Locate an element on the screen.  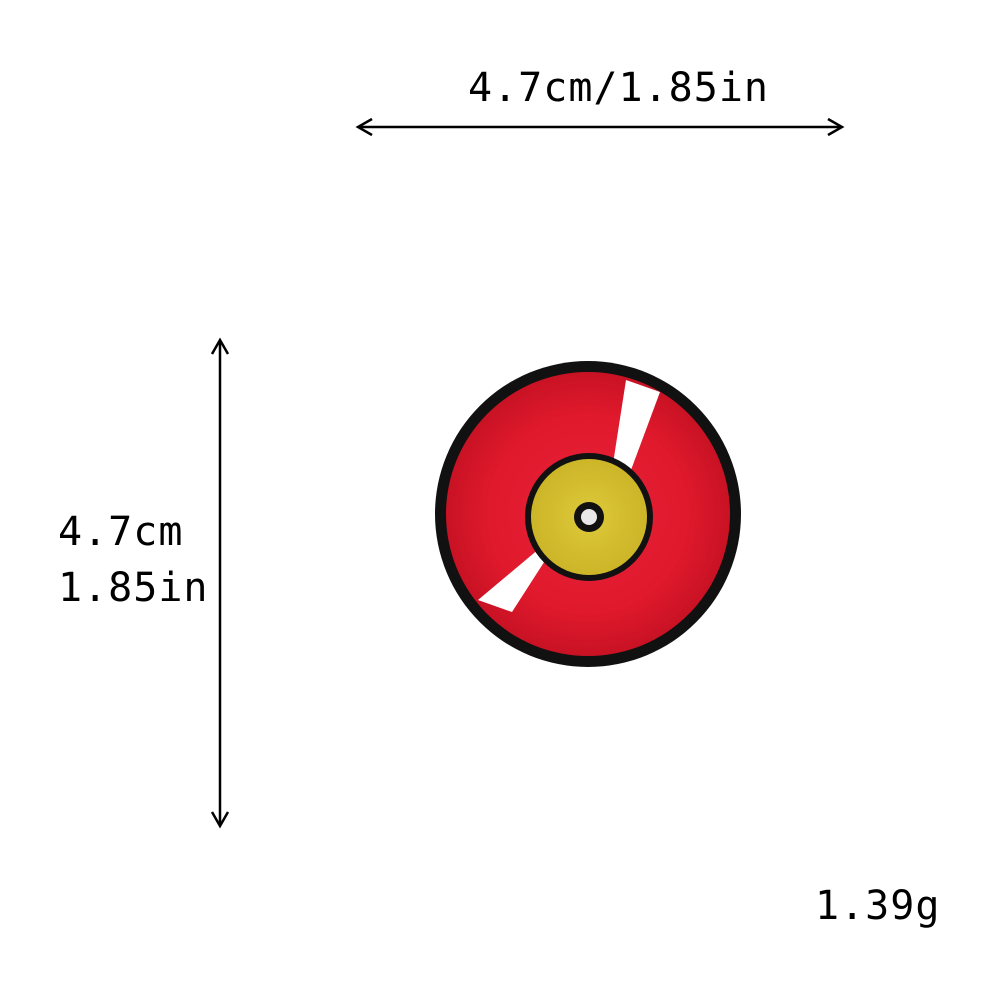
highlight-lower is located at coordinates (513, 580).